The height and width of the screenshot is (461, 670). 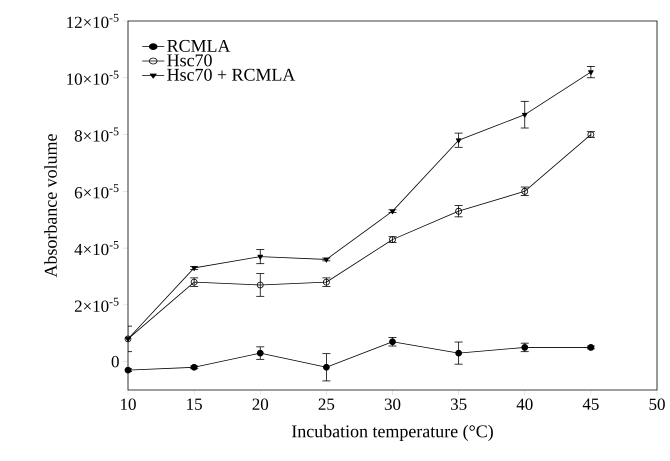 What do you see at coordinates (96, 134) in the screenshot?
I see `y-tick-label: 8×10$^{-5}$` at bounding box center [96, 134].